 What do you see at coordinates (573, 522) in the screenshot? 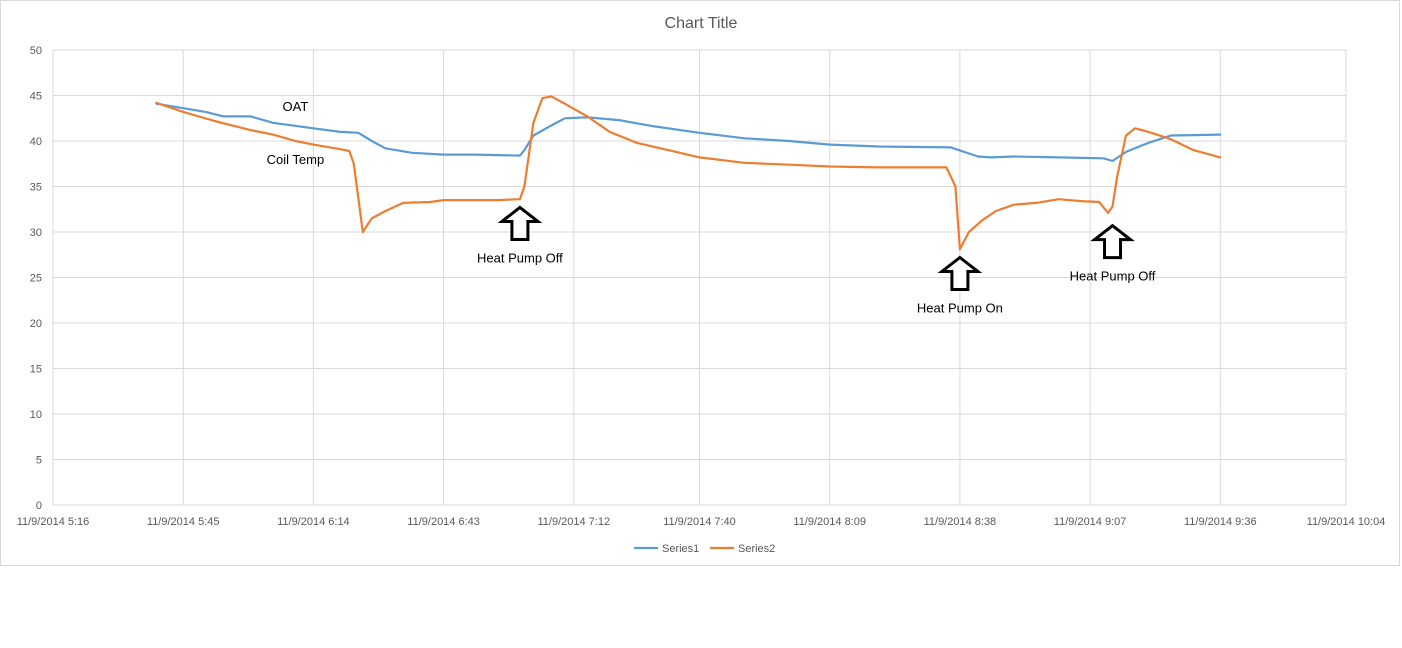
I see `x-tick-label: 11/9/2014 7:12` at bounding box center [573, 522].